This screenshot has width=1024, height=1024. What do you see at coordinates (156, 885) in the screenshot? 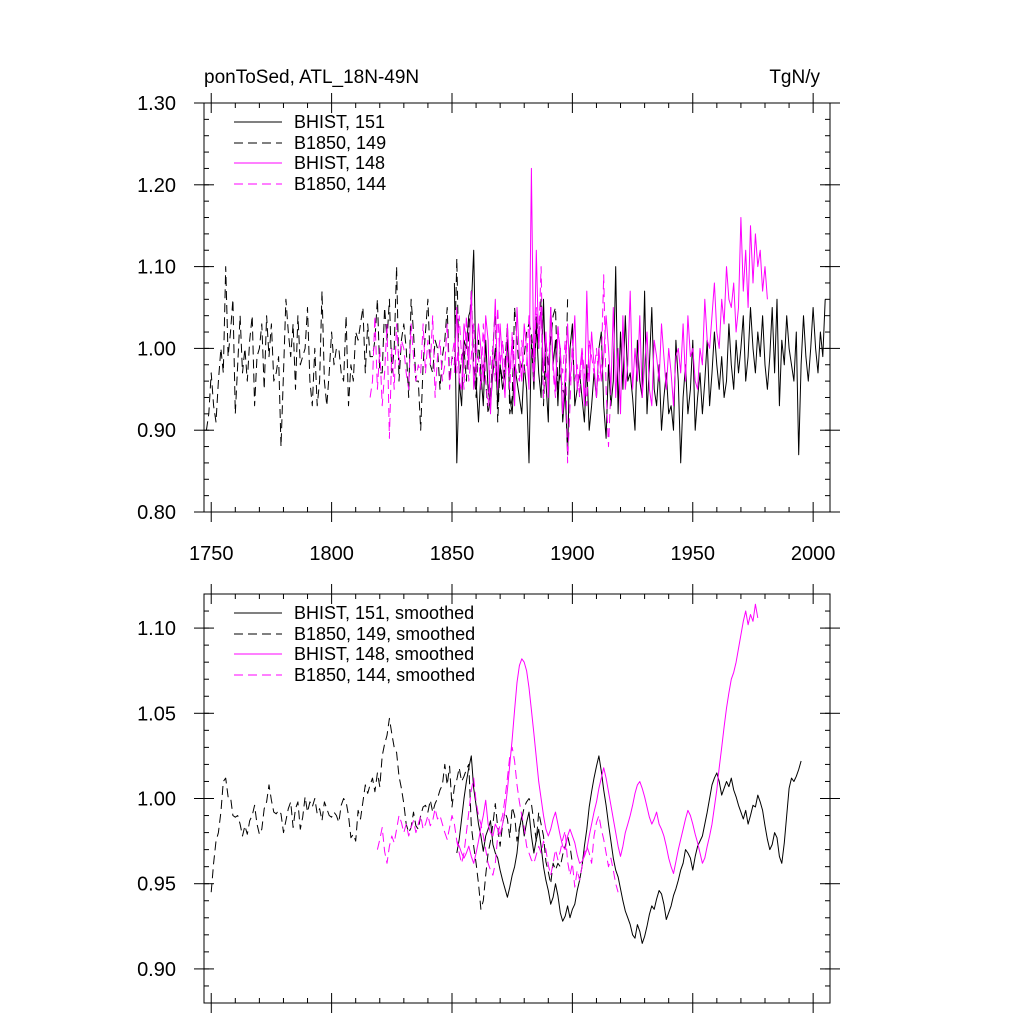
I see `y-tick-label: 0.95` at bounding box center [156, 885].